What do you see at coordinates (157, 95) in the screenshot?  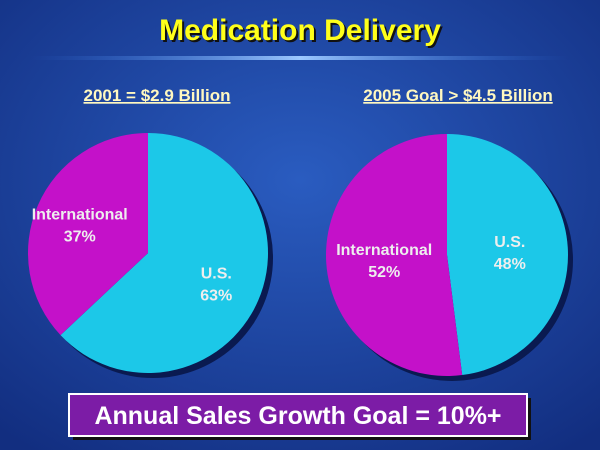 I see `pie-title: 2001 = $2.9 Billion` at bounding box center [157, 95].